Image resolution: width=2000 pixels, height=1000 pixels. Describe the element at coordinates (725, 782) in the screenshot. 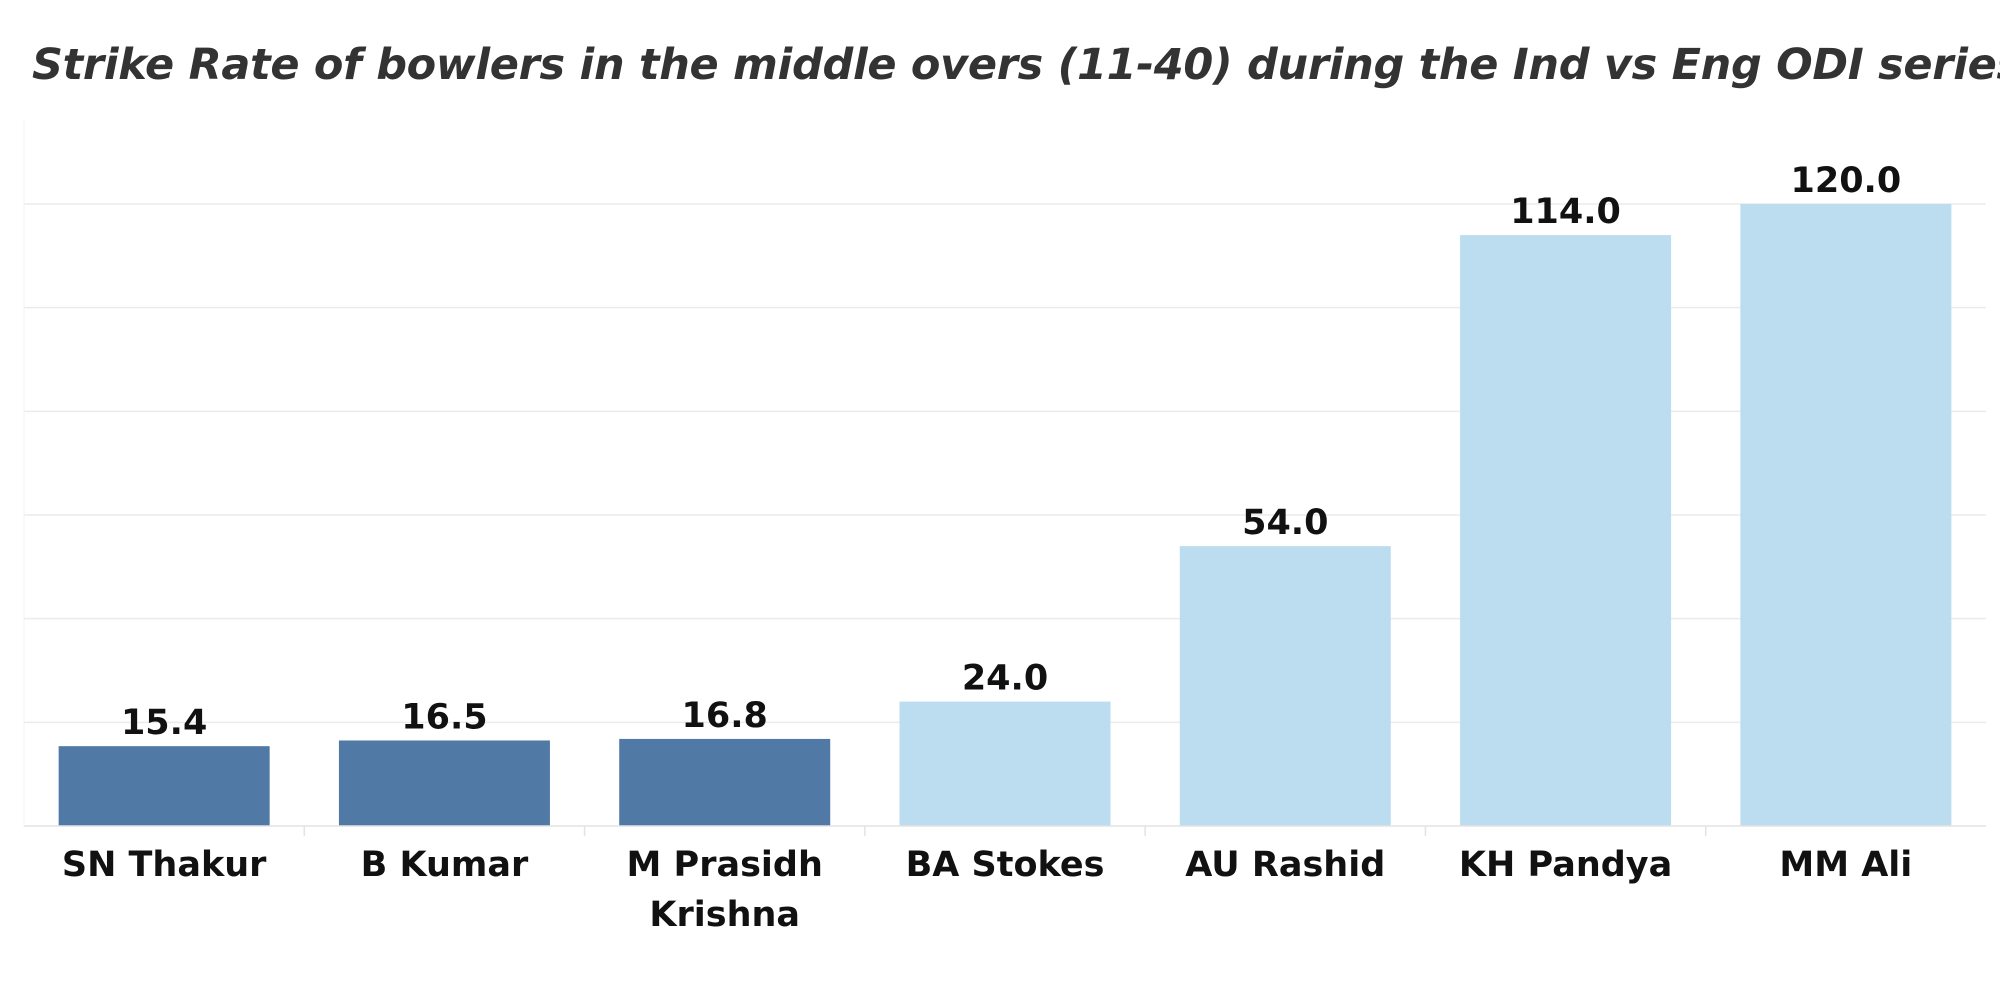

I see `bar-m-prasidh-krishna` at that location.